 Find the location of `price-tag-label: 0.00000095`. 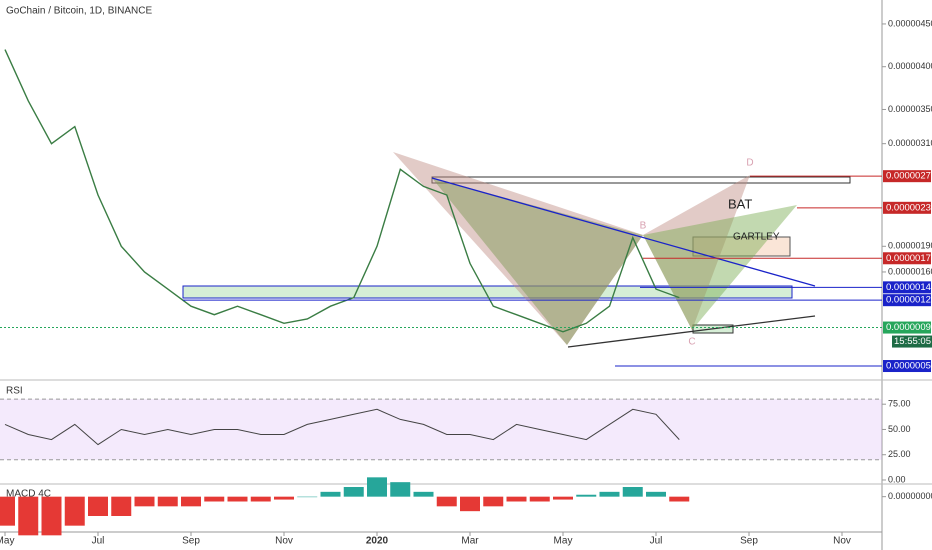

price-tag-label: 0.00000095 is located at coordinates (909, 327).